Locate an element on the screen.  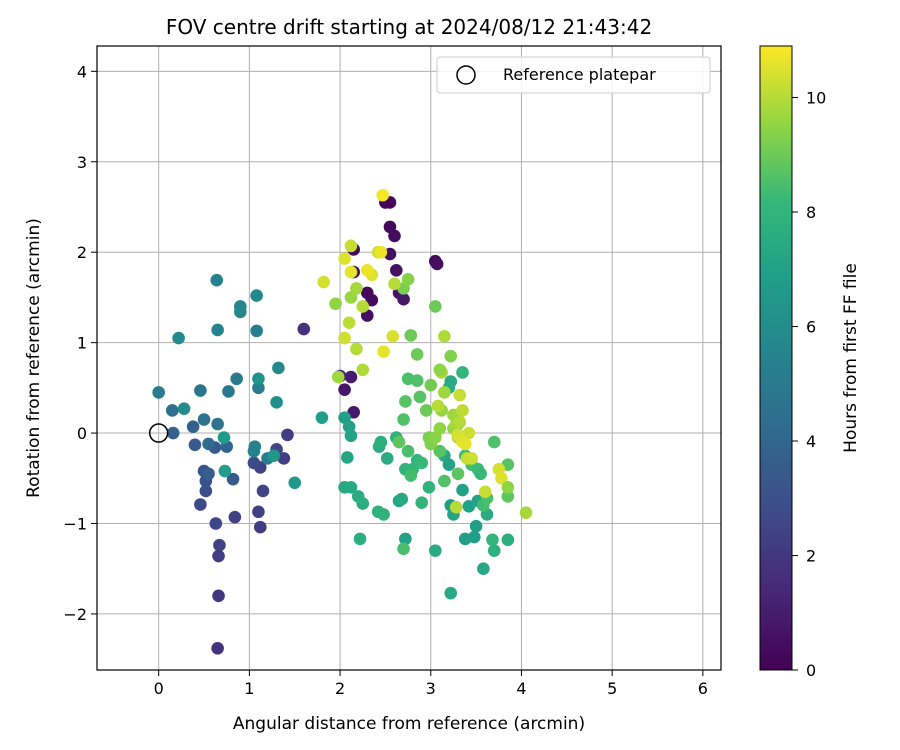
x-tick-label: 3 is located at coordinates (431, 688).